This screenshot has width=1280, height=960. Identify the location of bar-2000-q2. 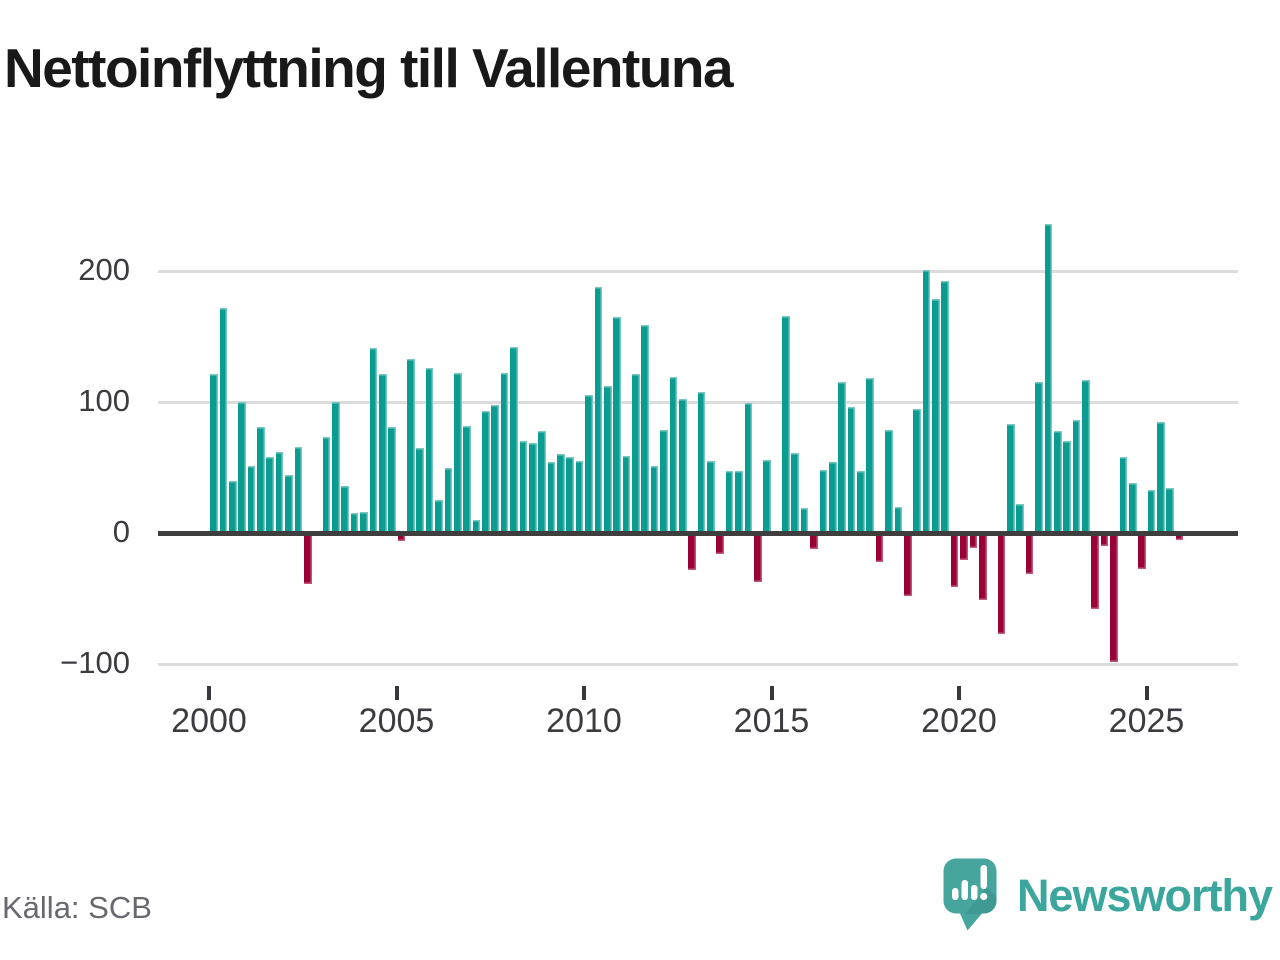
(223, 420).